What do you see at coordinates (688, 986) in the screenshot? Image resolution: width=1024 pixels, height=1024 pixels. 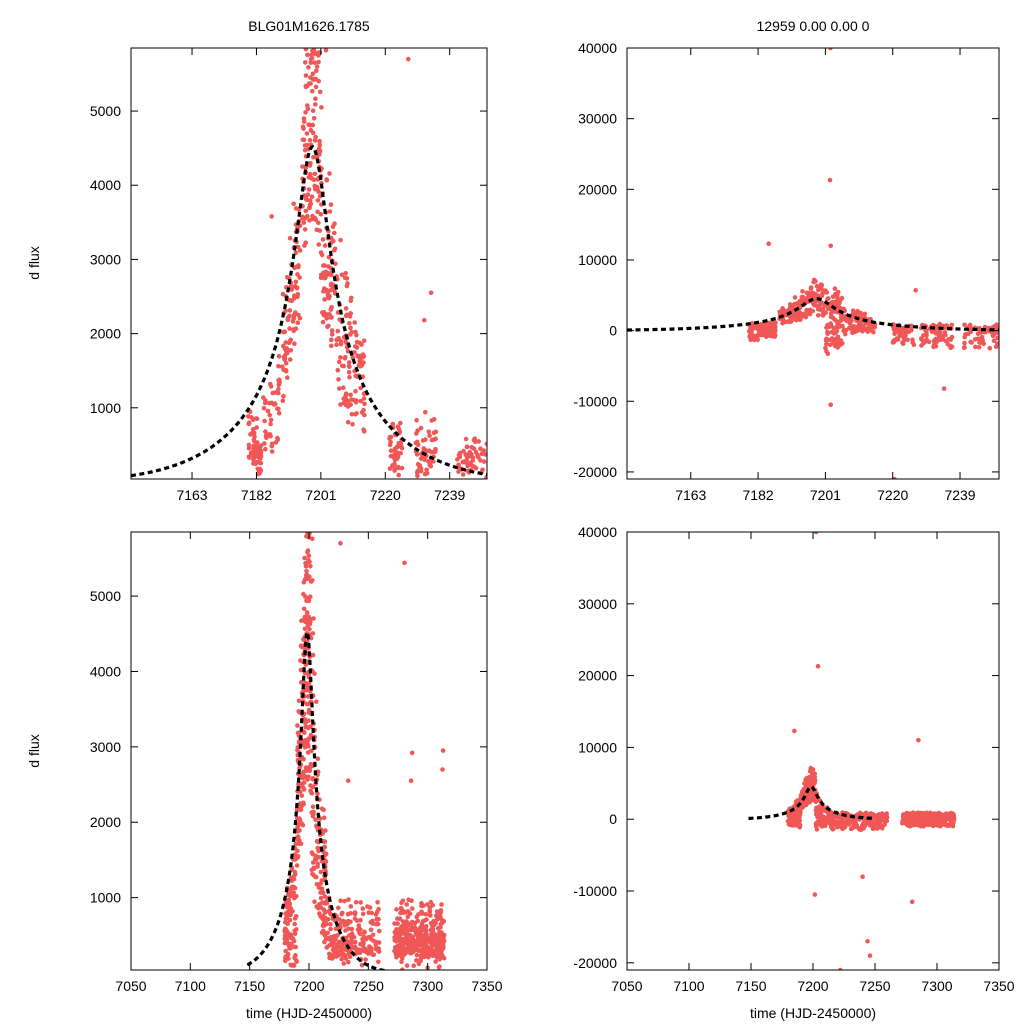 I see `x-tick-label: 7100` at bounding box center [688, 986].